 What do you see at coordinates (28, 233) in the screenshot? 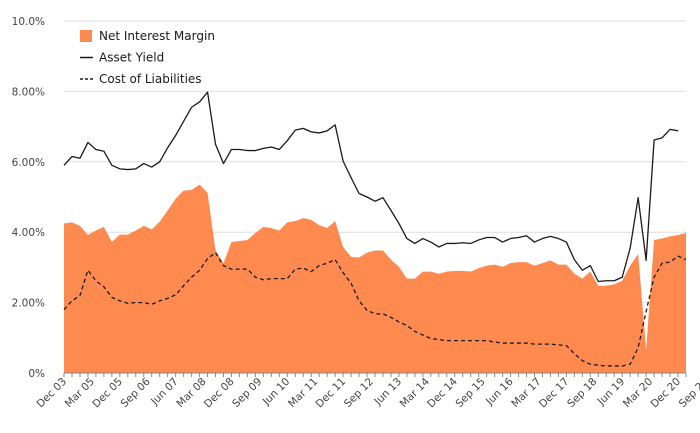
I see `y-tick-label: 4.00%` at bounding box center [28, 233].